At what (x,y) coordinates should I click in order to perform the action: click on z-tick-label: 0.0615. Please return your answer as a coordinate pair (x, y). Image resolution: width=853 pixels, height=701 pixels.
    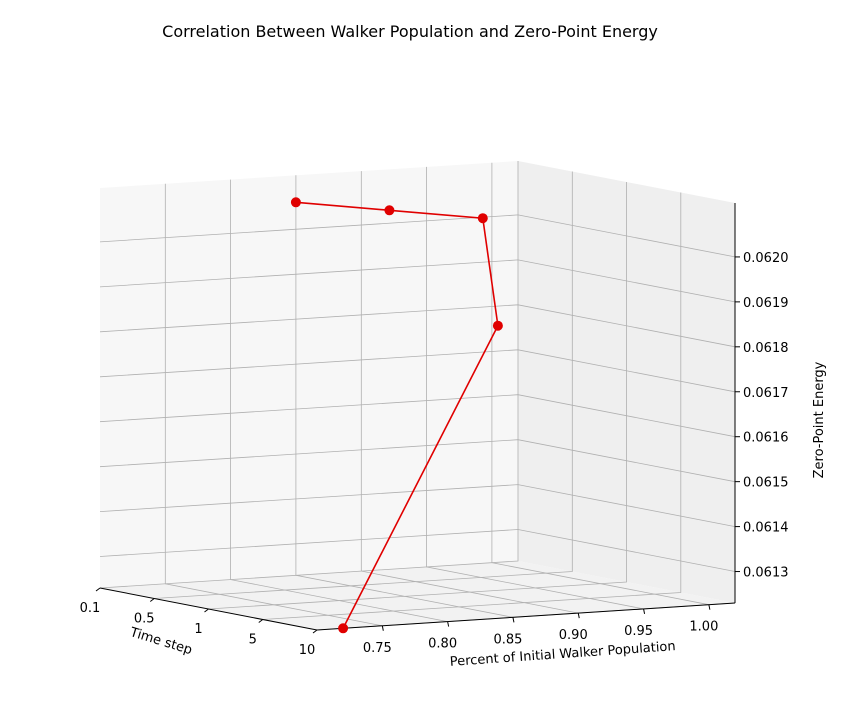
    Looking at the image, I should click on (766, 483).